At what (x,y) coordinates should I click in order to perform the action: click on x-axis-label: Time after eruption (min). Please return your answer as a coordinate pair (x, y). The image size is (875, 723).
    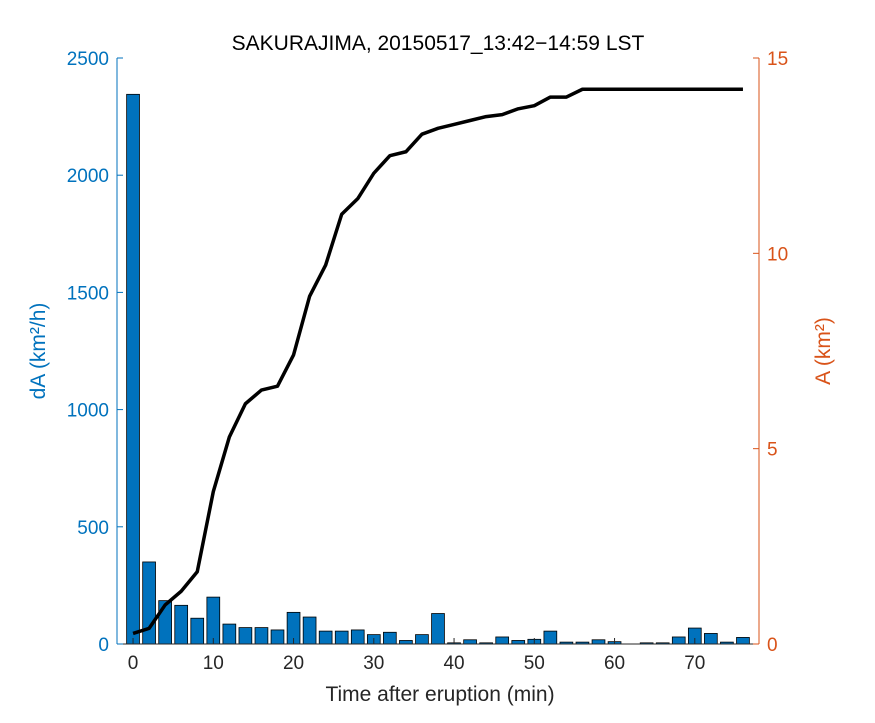
    Looking at the image, I should click on (439, 694).